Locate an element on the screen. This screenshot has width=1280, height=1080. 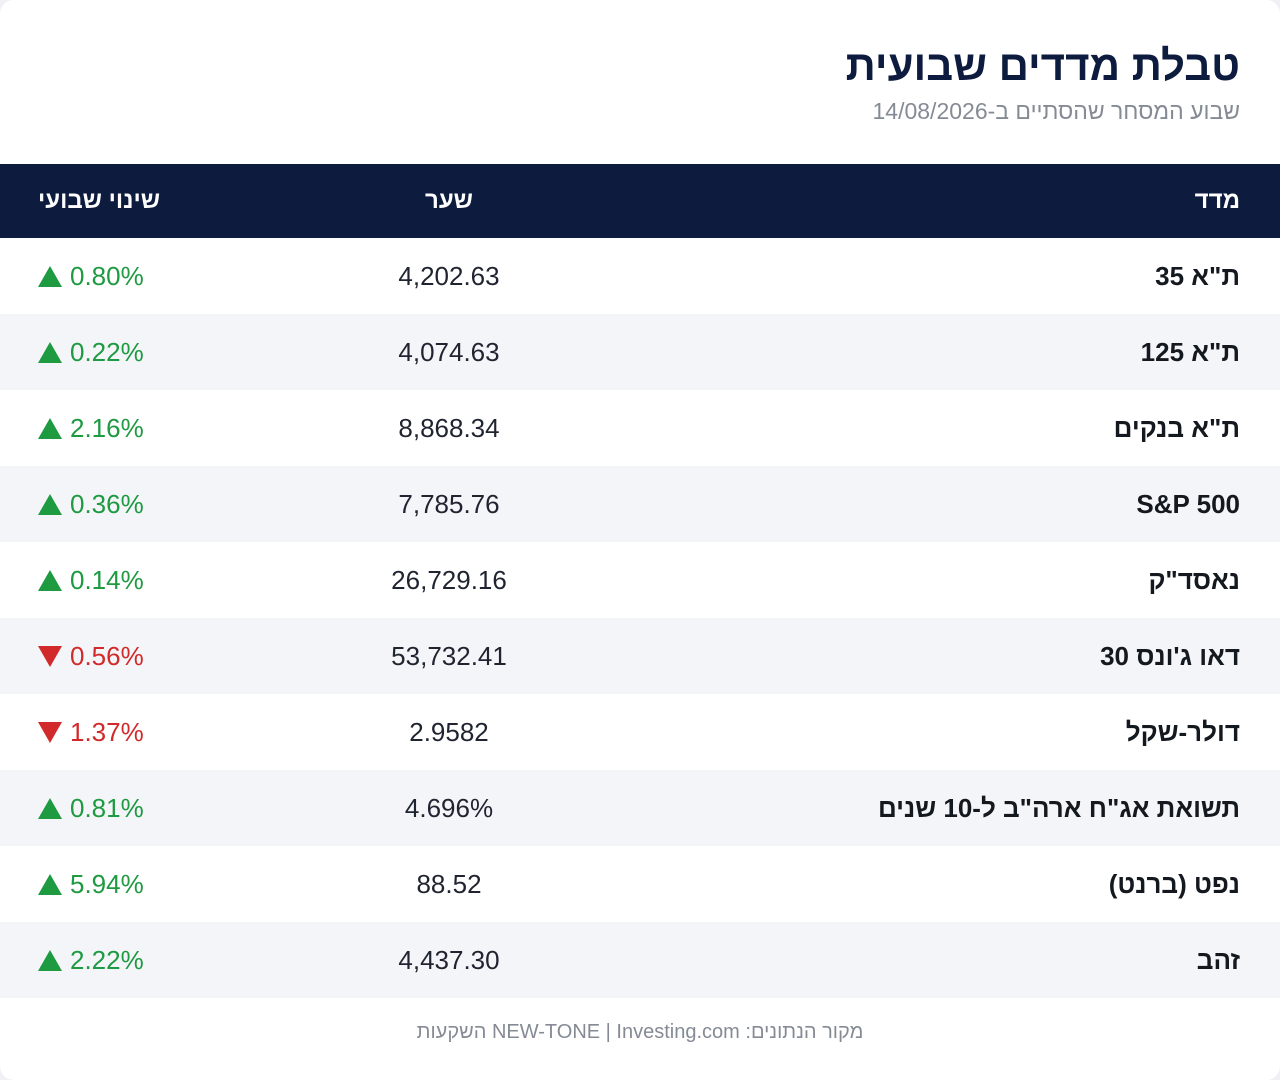
change-value-group: 0.22% is located at coordinates (91, 352).